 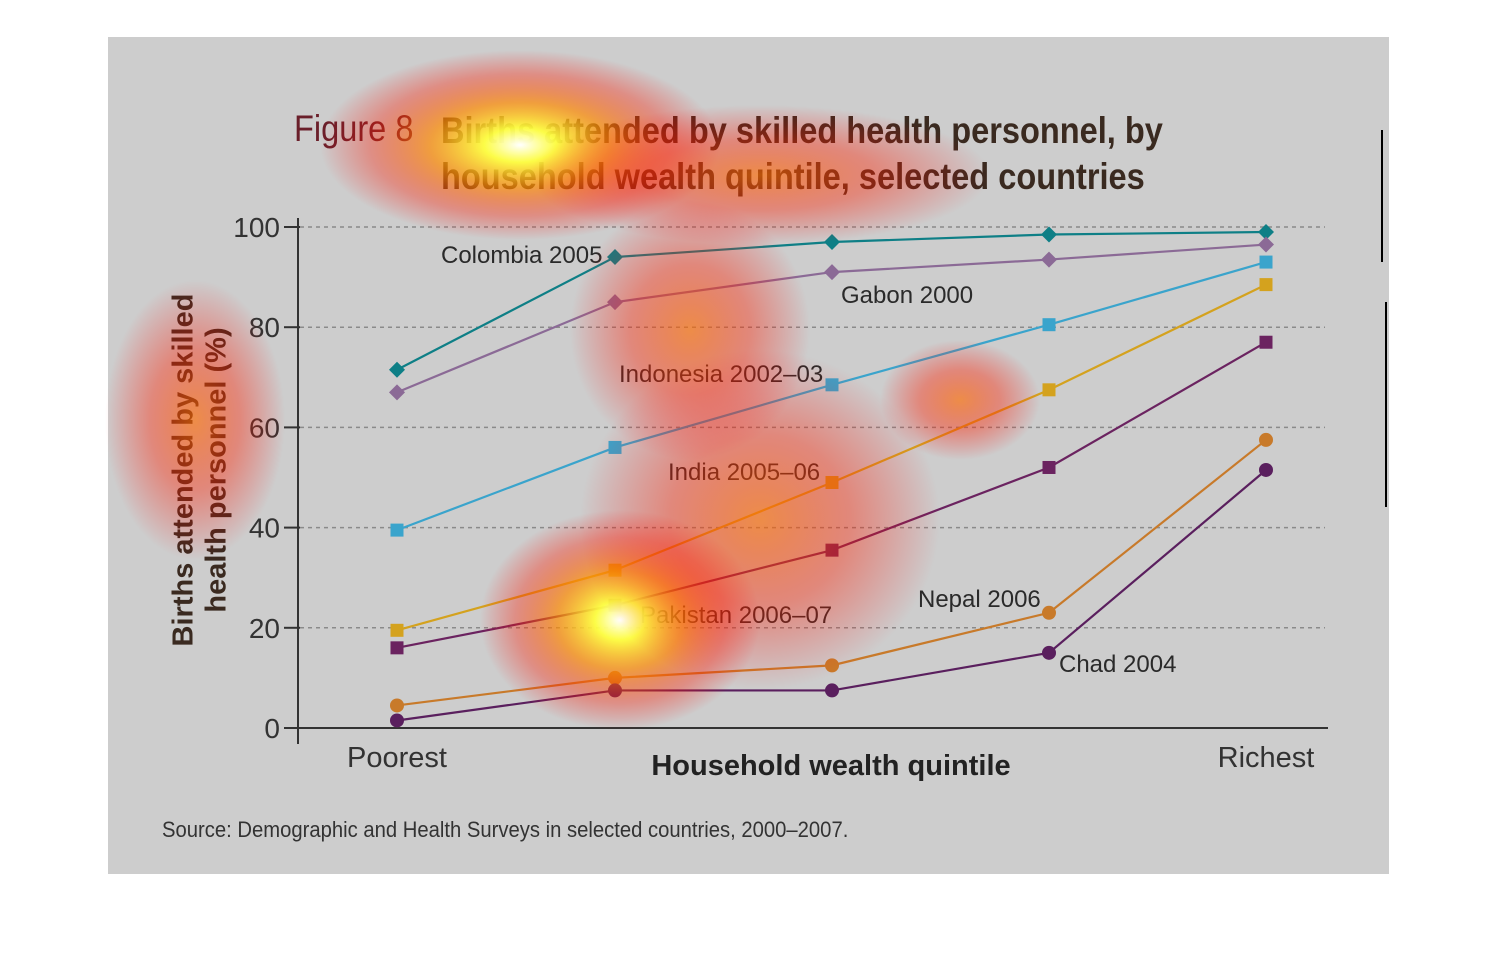 What do you see at coordinates (521, 255) in the screenshot?
I see `series-label: Colombia 2005` at bounding box center [521, 255].